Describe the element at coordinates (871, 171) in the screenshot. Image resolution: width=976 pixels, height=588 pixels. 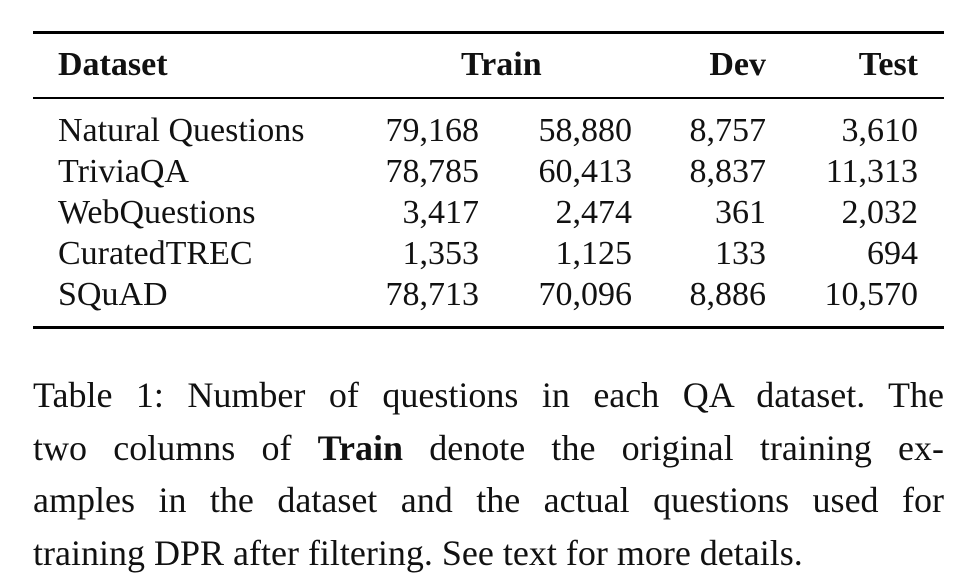
I see `table-cell-test: 11,313` at that location.